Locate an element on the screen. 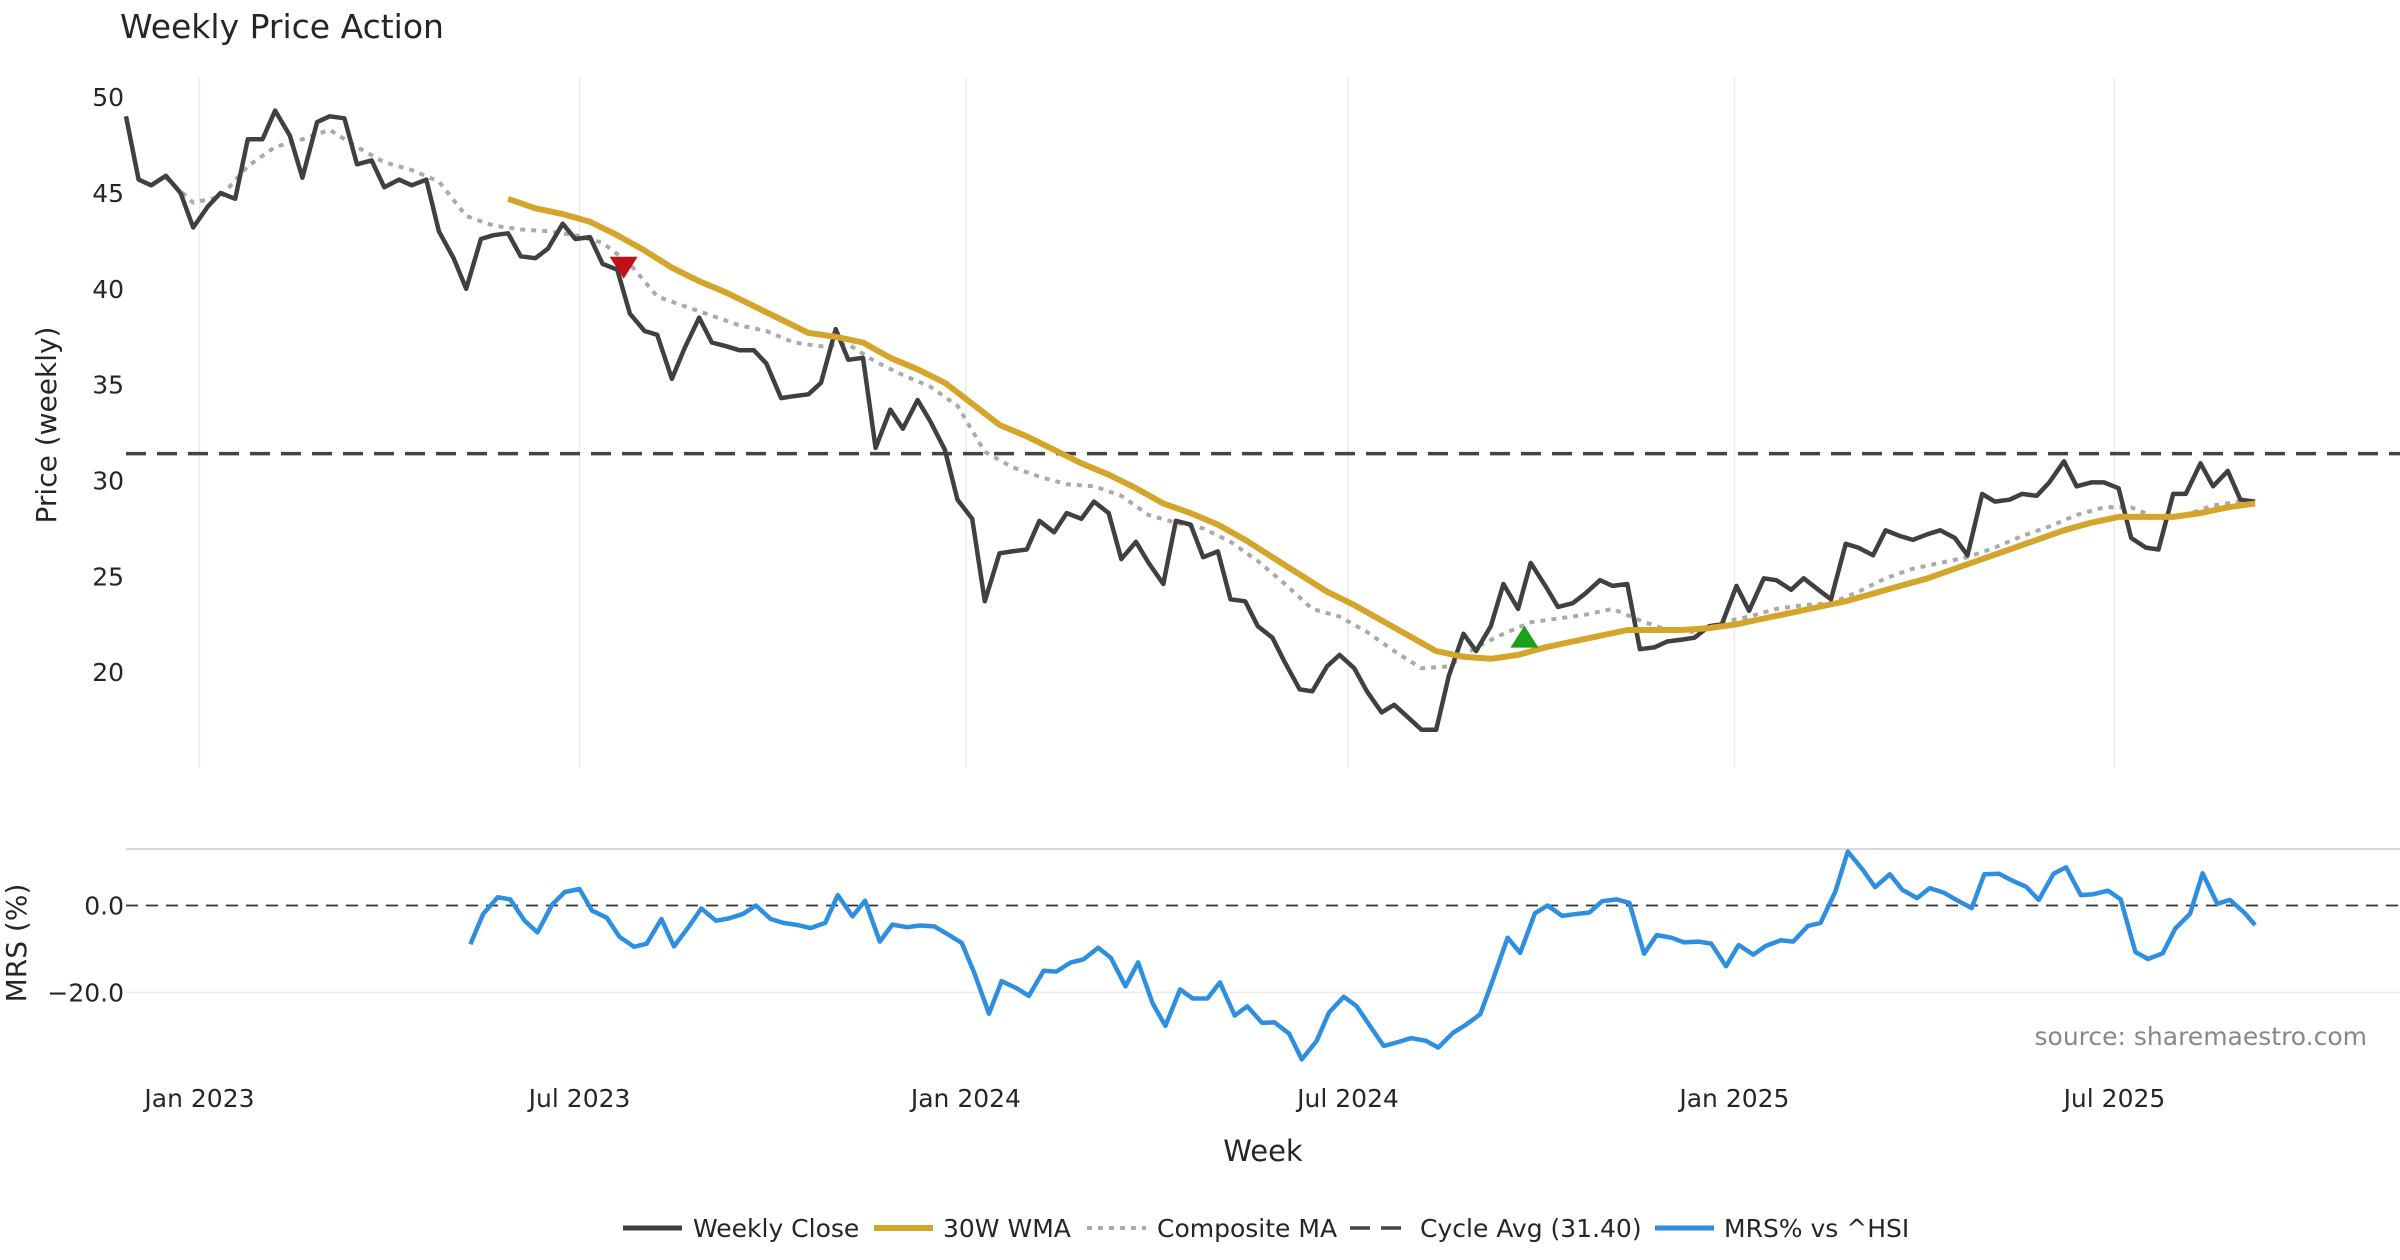  buy-signal-marker is located at coordinates (1524, 636).